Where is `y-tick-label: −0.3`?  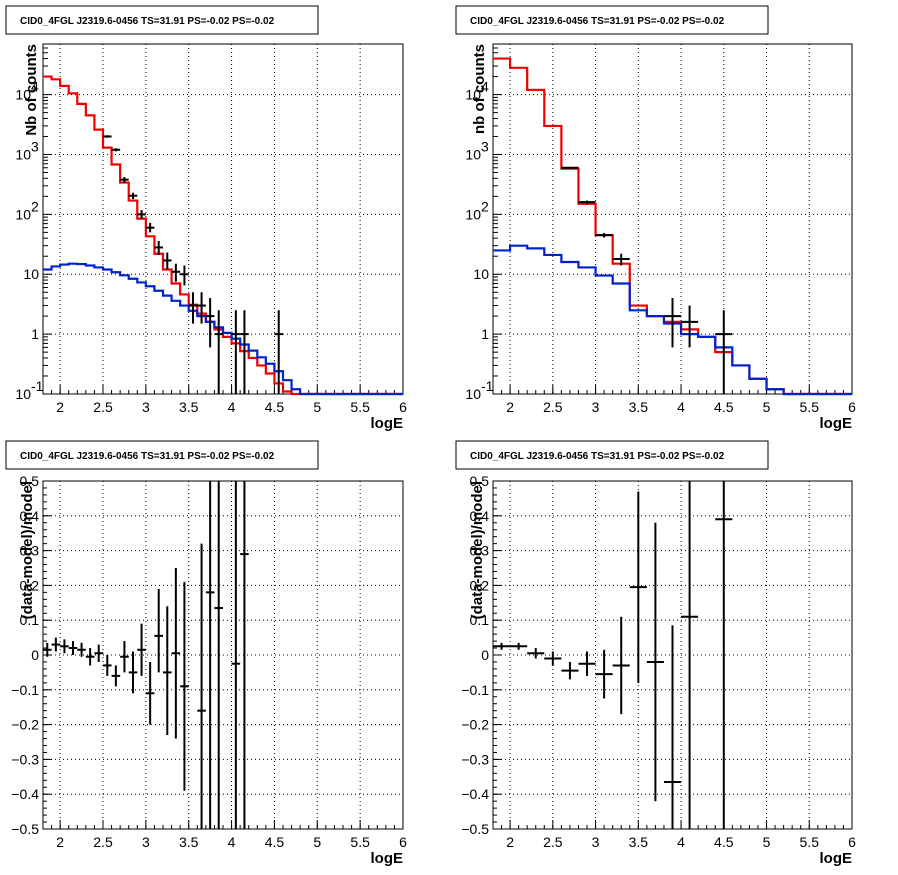
y-tick-label: −0.3 is located at coordinates (475, 759).